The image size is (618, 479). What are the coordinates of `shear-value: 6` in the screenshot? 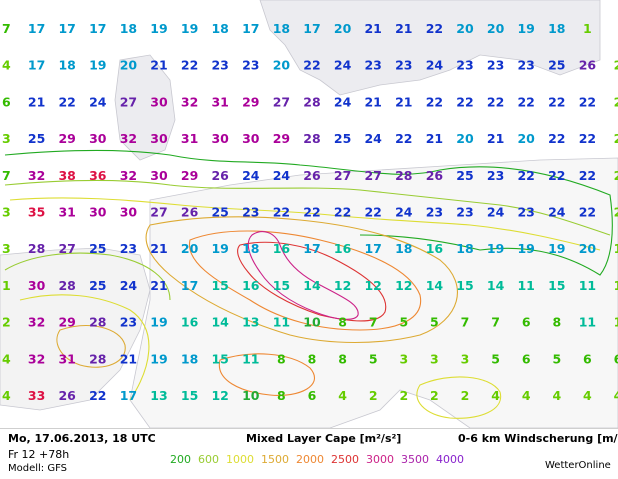 It's located at (587, 358).